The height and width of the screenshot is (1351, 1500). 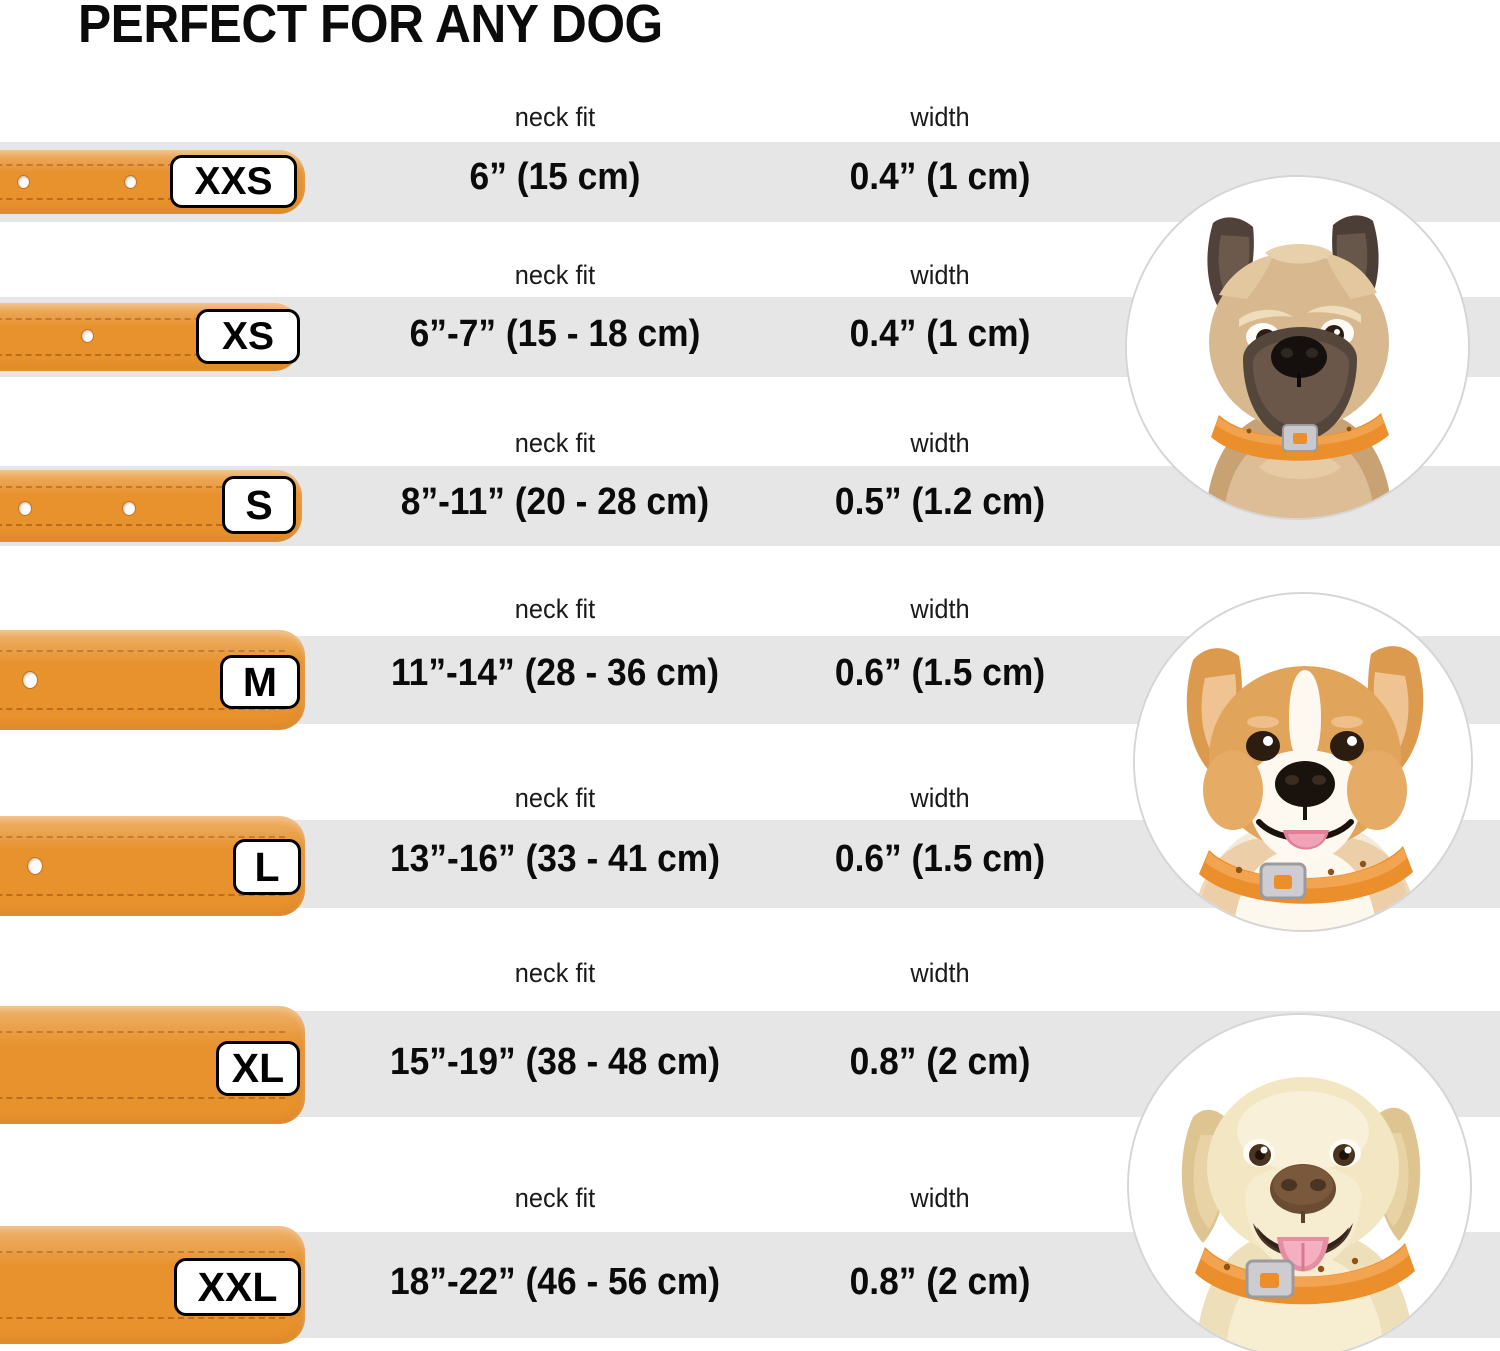 I want to click on labrador-illustration, so click(x=1299, y=1183).